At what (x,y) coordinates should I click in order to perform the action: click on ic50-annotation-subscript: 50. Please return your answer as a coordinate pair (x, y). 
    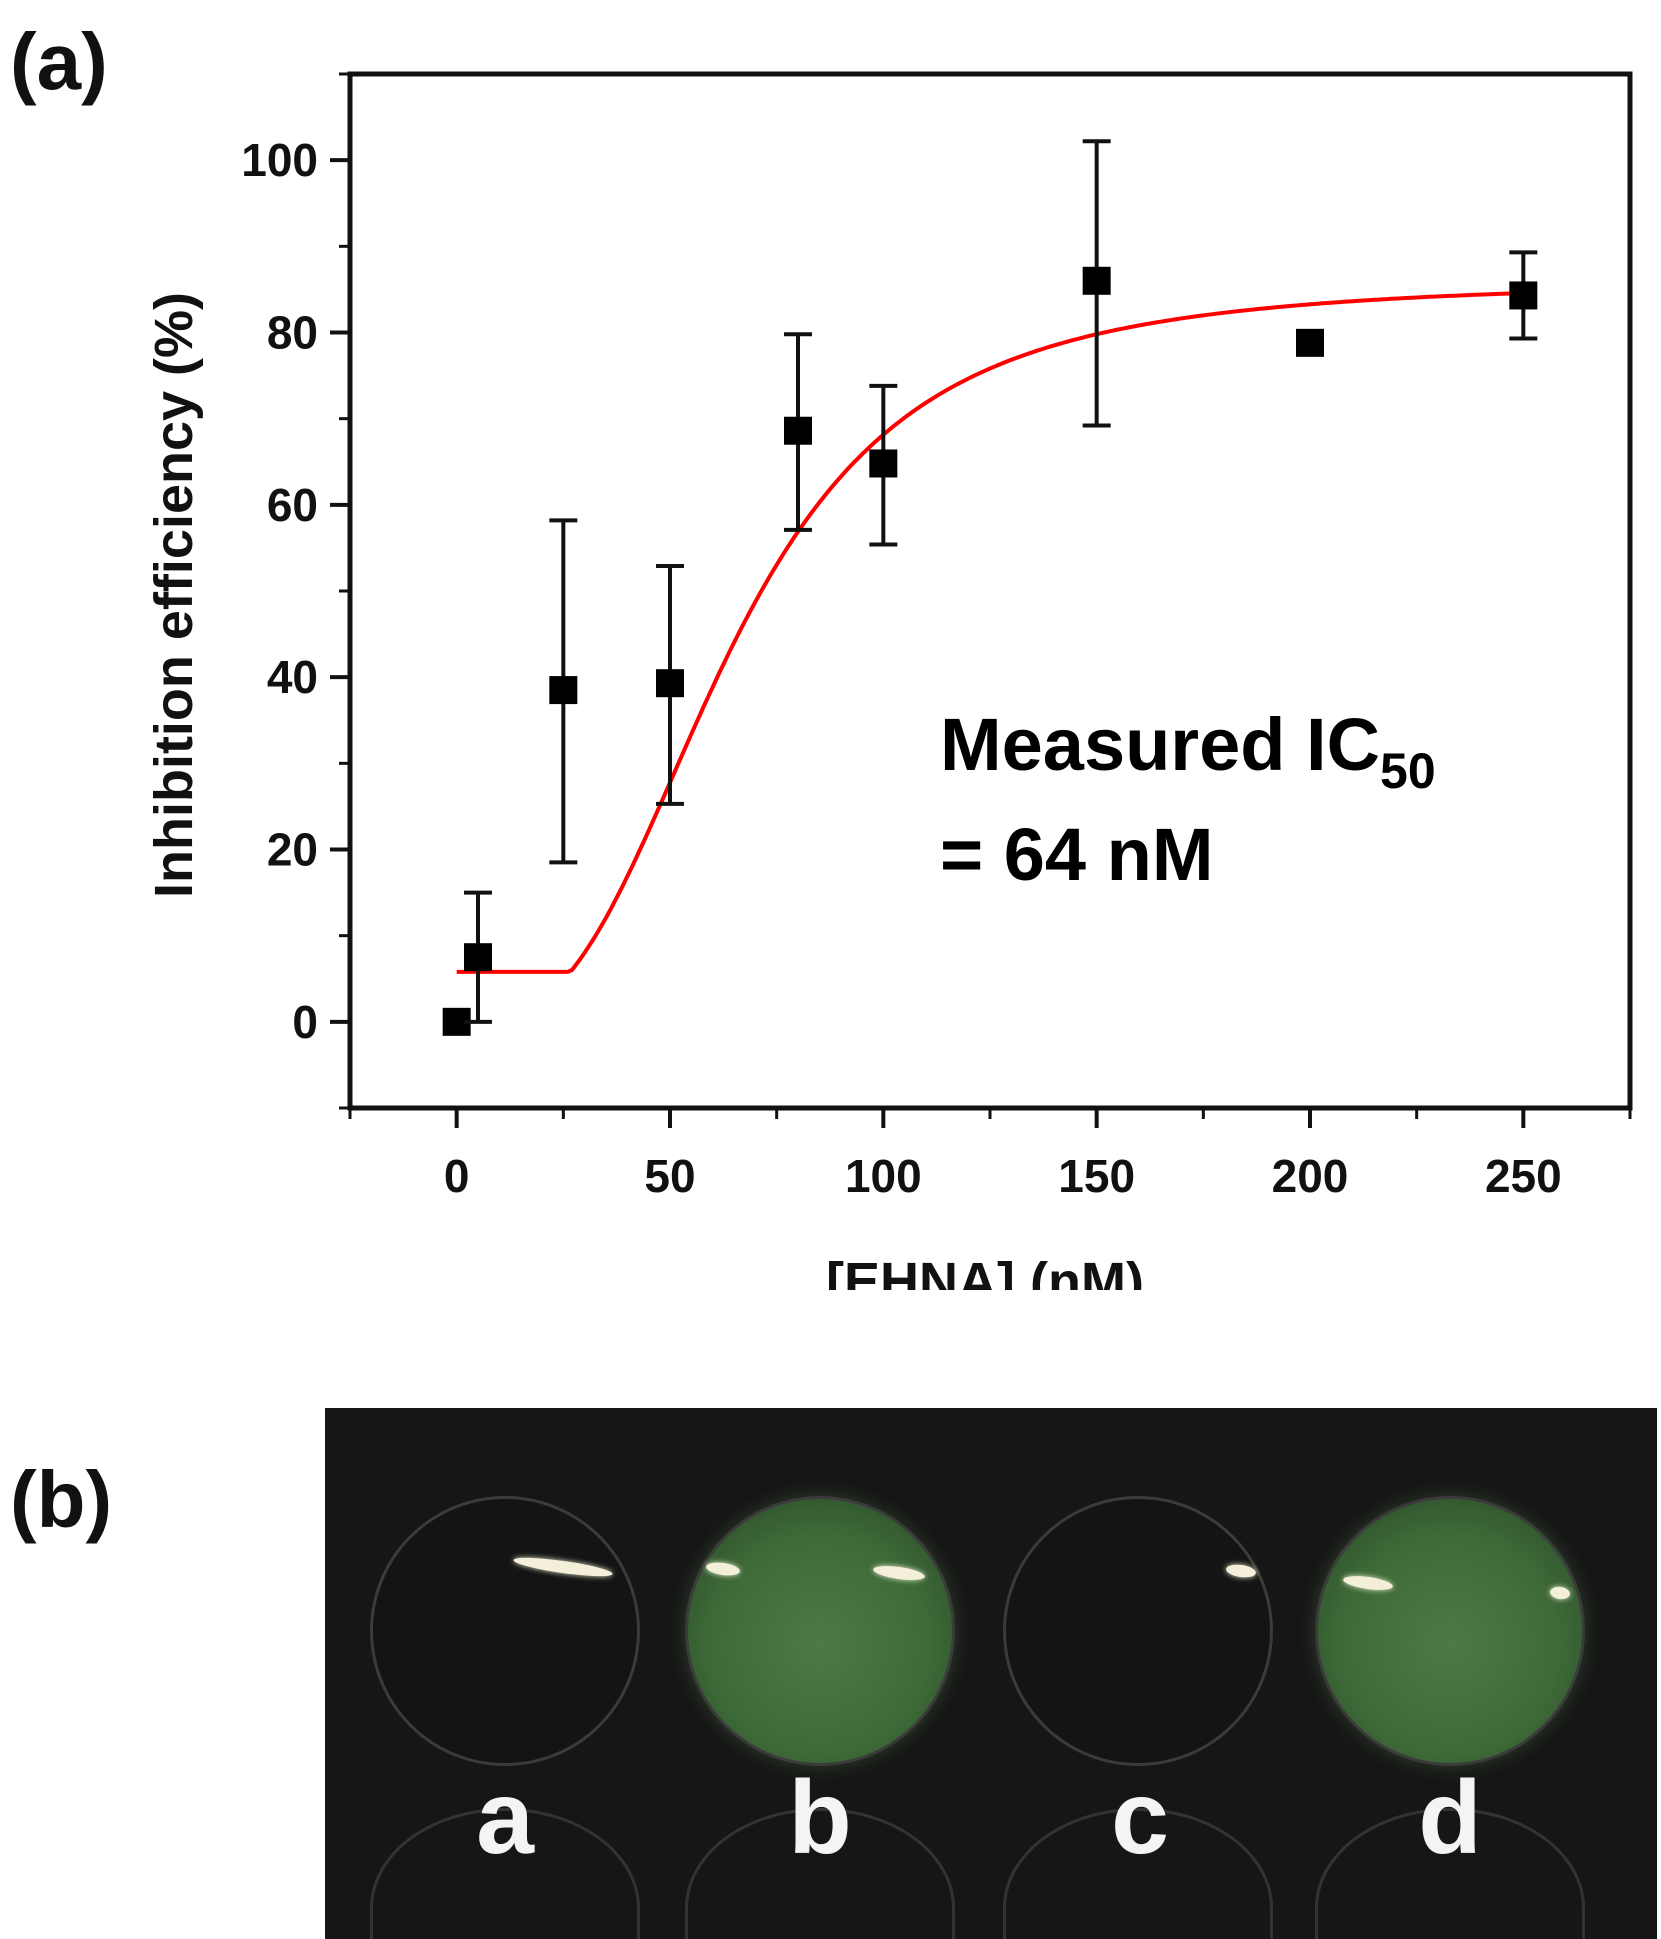
    Looking at the image, I should click on (1408, 771).